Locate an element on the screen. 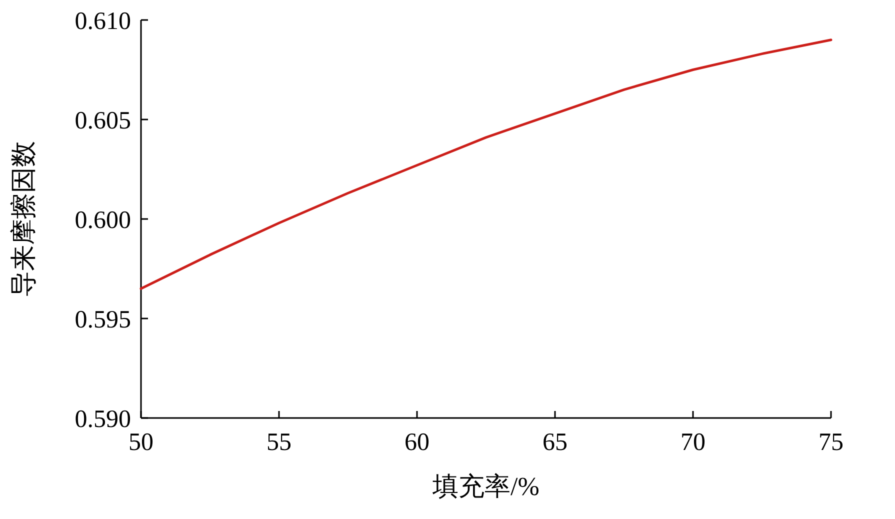 This screenshot has width=895, height=519. x-tick-label: 65 is located at coordinates (555, 442).